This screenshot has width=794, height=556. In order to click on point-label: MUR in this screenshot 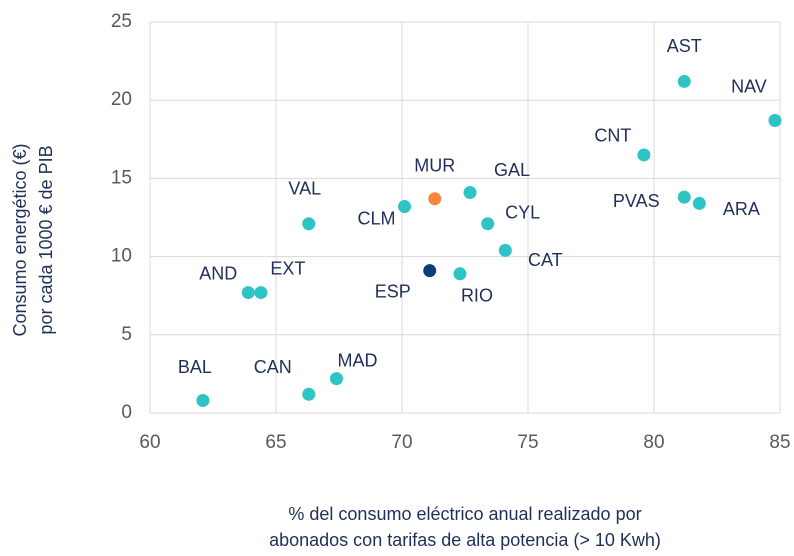, I will do `click(434, 165)`.